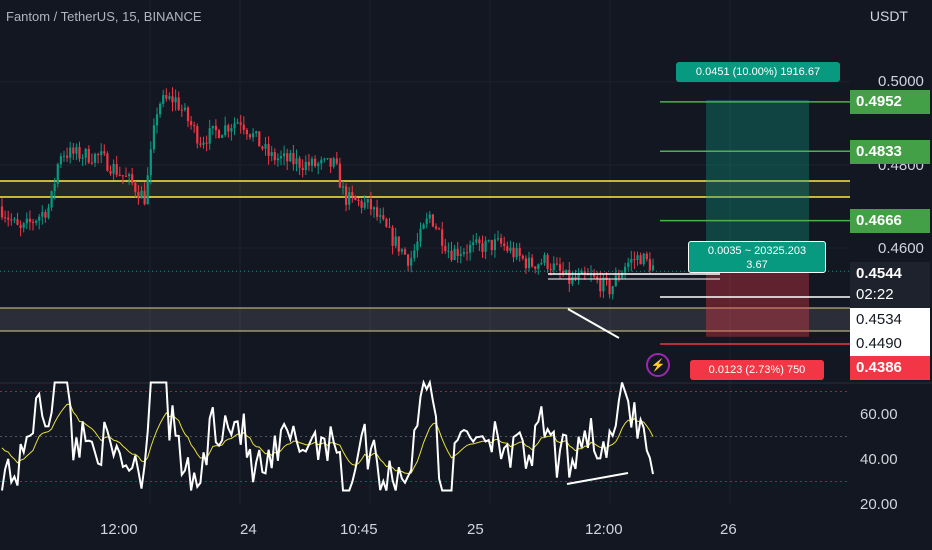  I want to click on entry-label-line2: 3.67, so click(757, 265).